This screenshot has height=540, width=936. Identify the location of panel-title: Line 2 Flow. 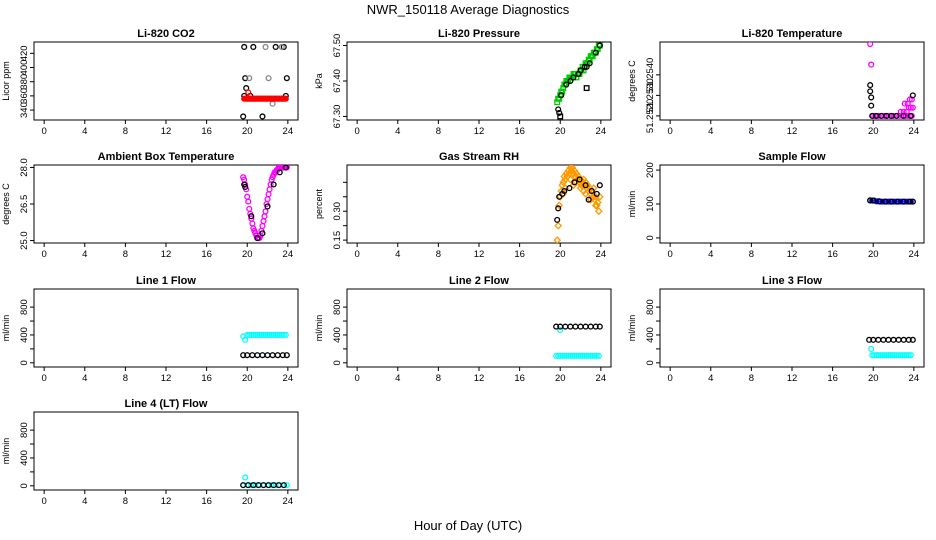
(479, 281).